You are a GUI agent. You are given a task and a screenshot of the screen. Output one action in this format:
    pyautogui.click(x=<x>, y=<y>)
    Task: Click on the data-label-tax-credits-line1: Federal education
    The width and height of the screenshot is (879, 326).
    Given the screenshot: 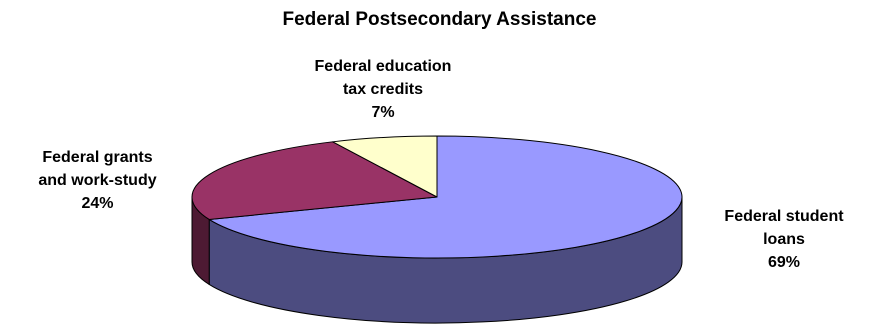 What is the action you would take?
    pyautogui.click(x=383, y=66)
    